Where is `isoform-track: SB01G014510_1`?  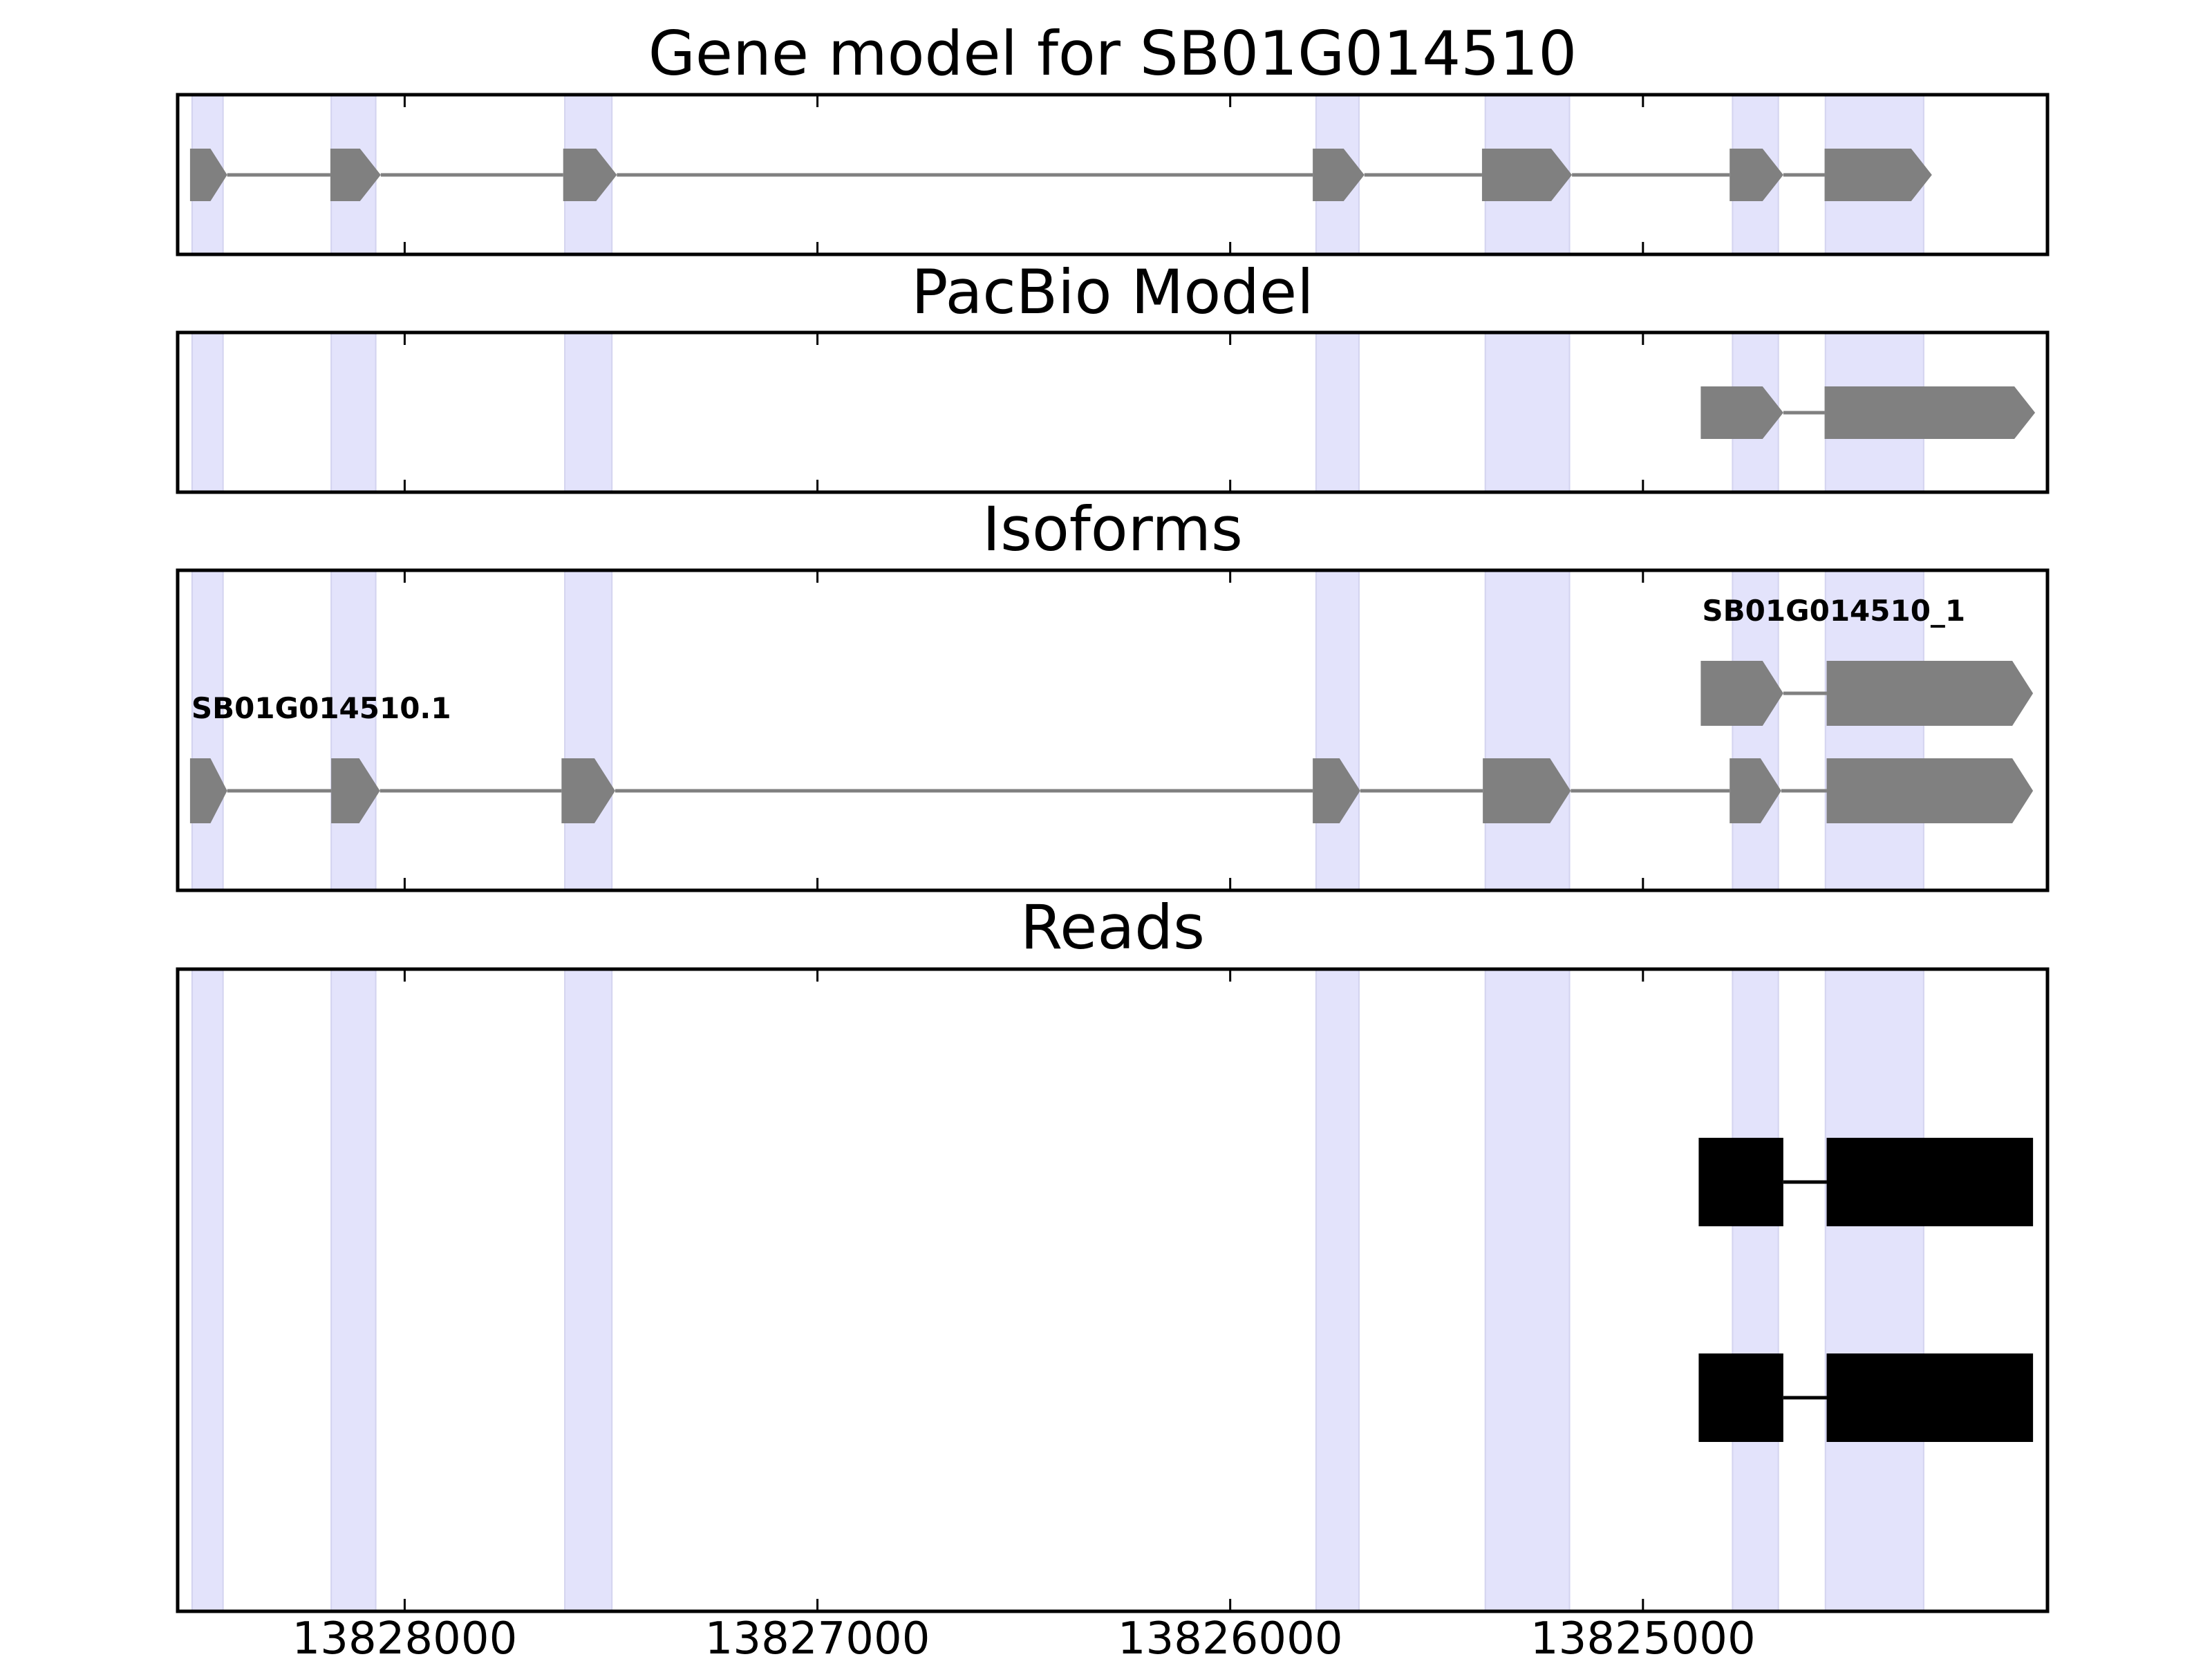 isoform-track: SB01G014510_1 is located at coordinates (1867, 660).